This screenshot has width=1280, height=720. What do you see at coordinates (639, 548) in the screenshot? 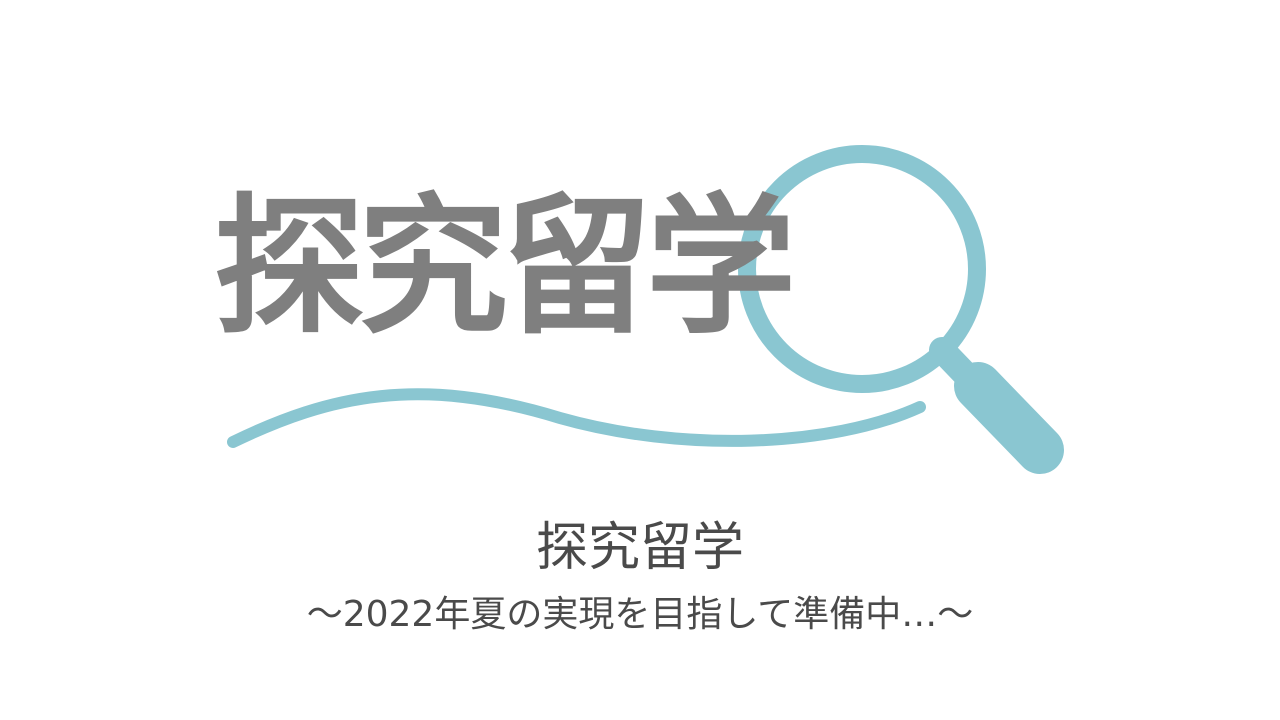
I see `page-title: 探究留学` at bounding box center [639, 548].